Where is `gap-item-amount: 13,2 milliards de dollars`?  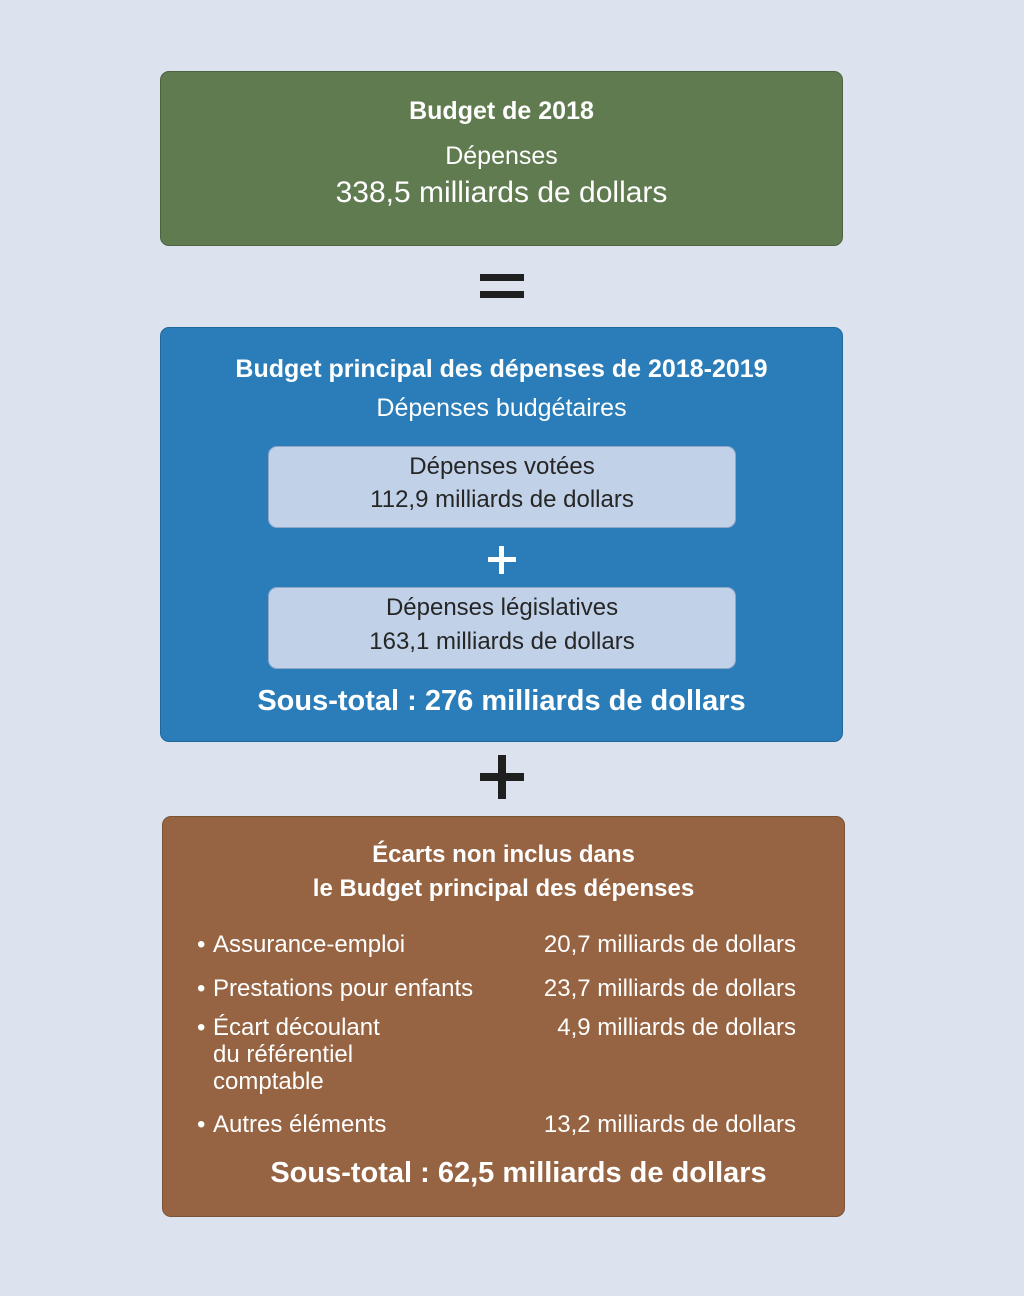
gap-item-amount: 13,2 milliards de dollars is located at coordinates (669, 1124).